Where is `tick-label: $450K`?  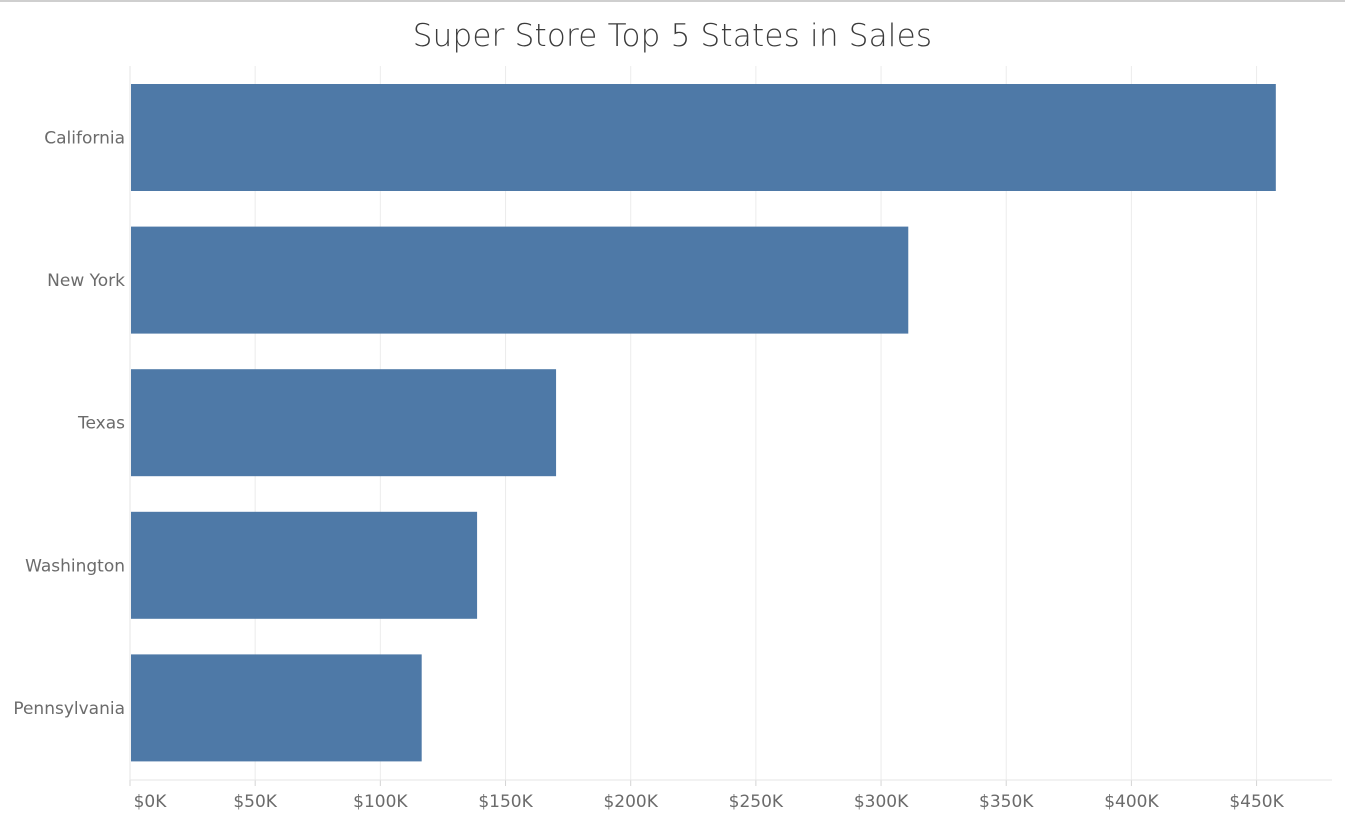 tick-label: $450K is located at coordinates (1256, 802).